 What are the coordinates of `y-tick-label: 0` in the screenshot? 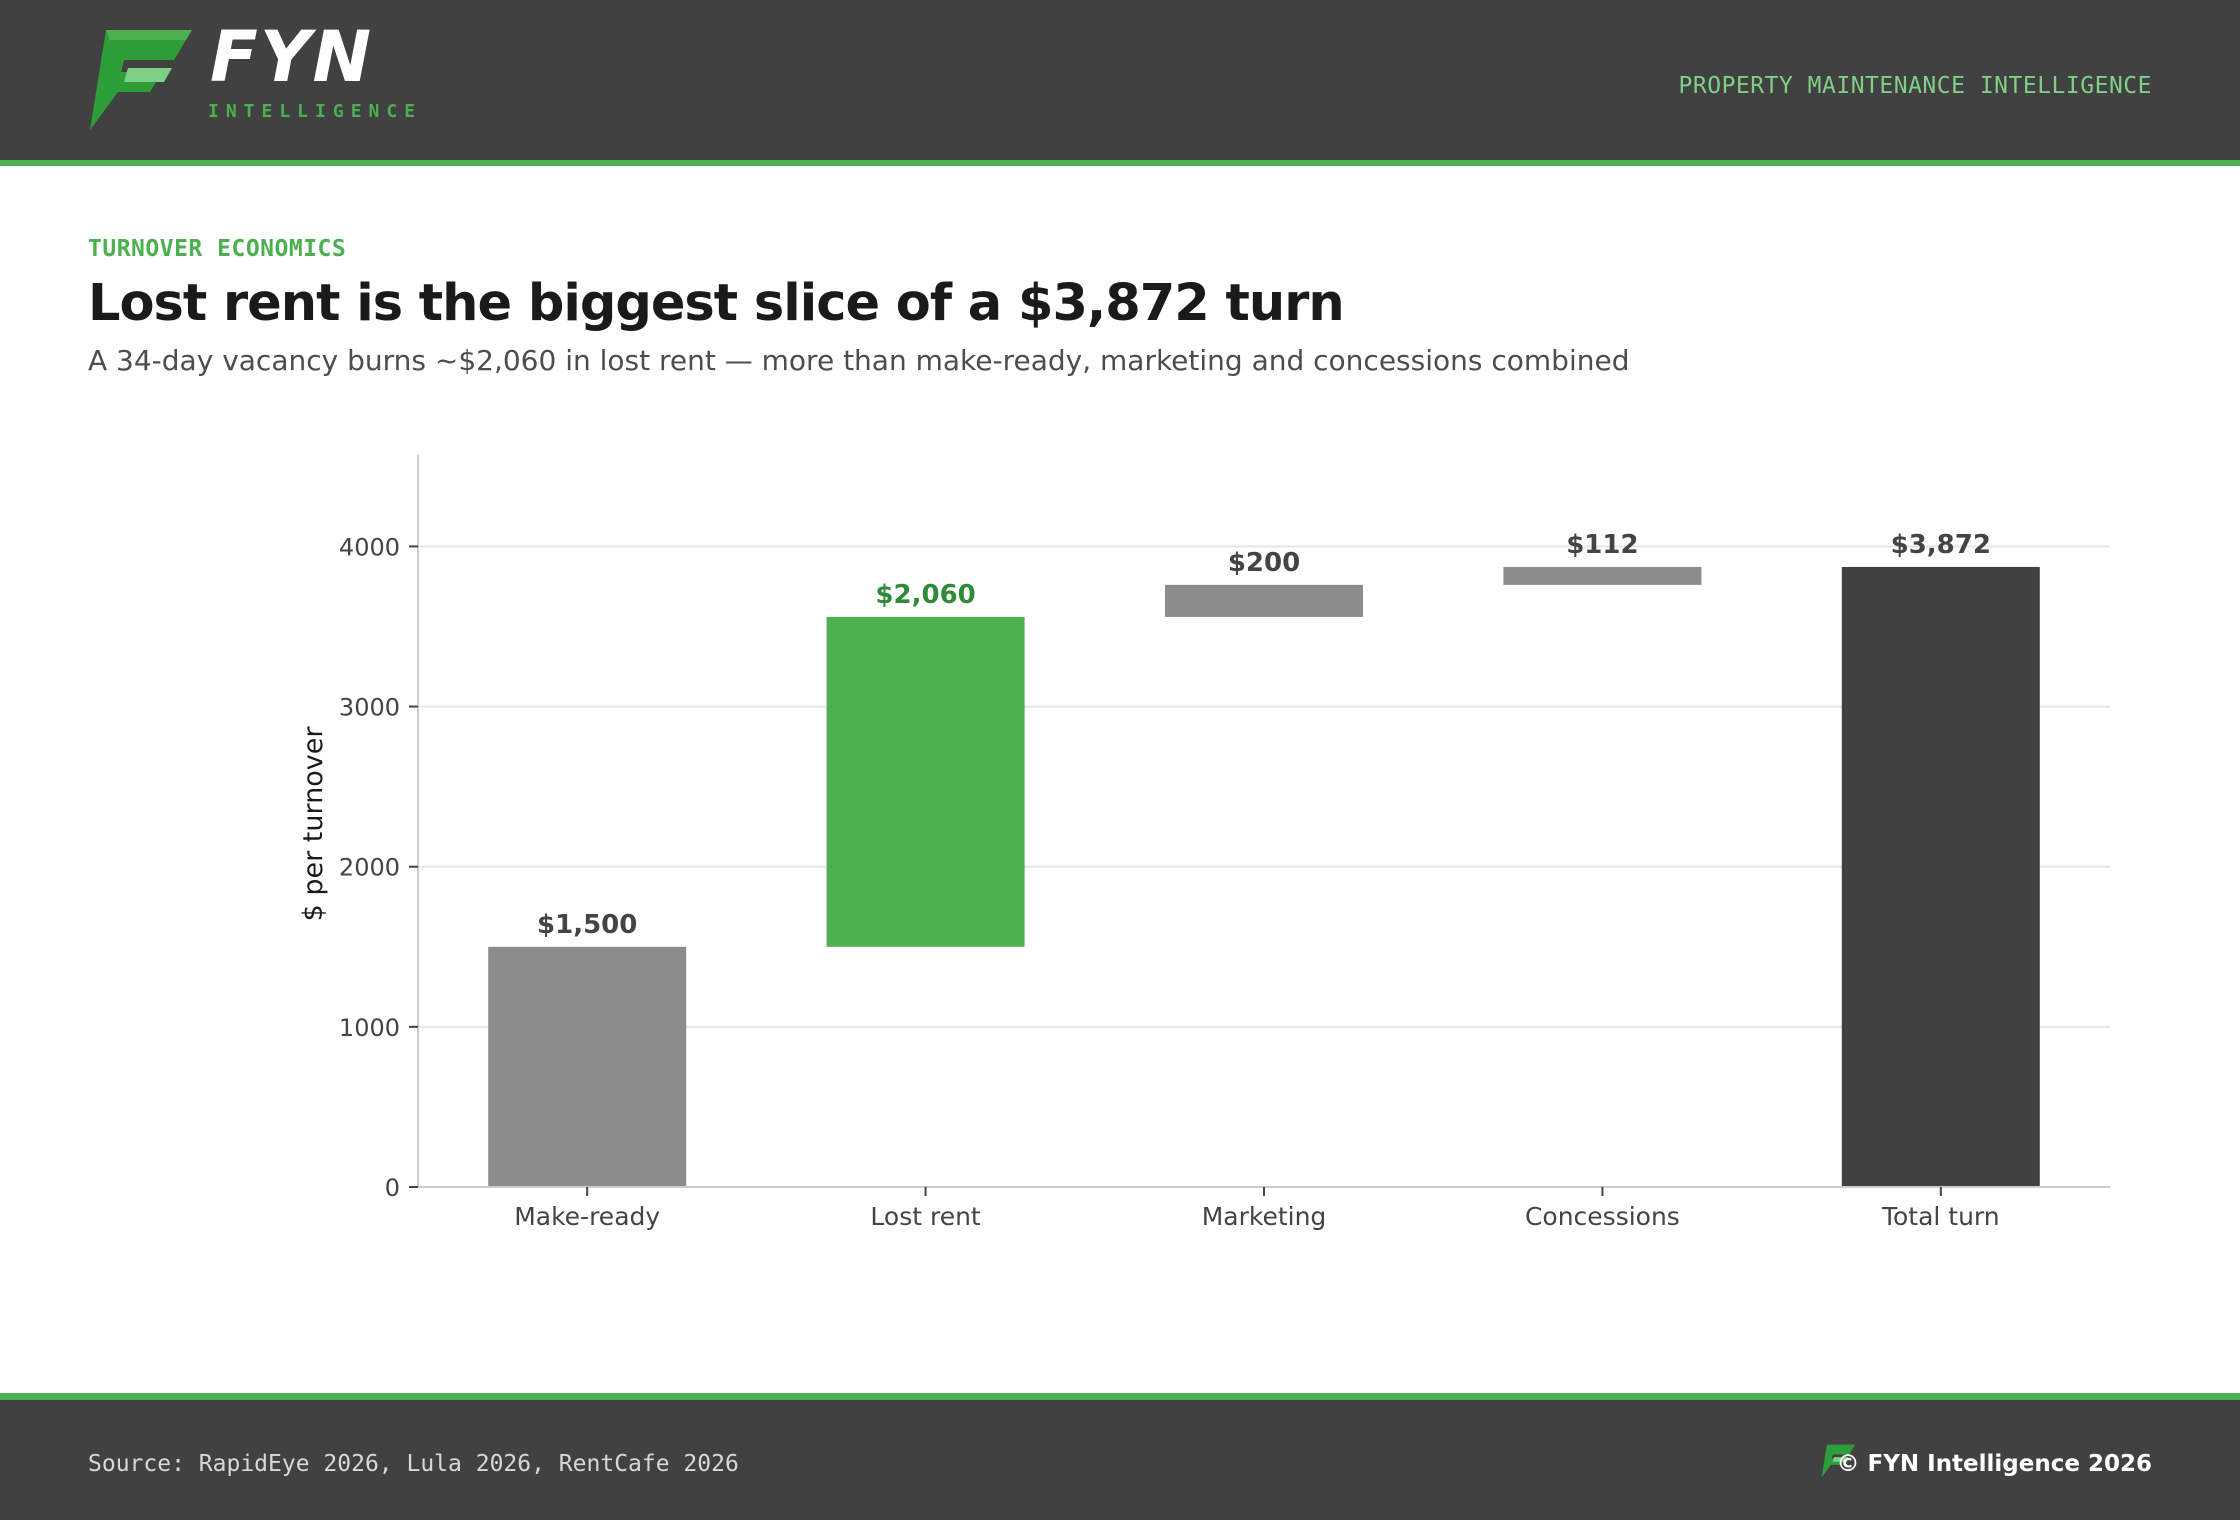 It's located at (392, 1188).